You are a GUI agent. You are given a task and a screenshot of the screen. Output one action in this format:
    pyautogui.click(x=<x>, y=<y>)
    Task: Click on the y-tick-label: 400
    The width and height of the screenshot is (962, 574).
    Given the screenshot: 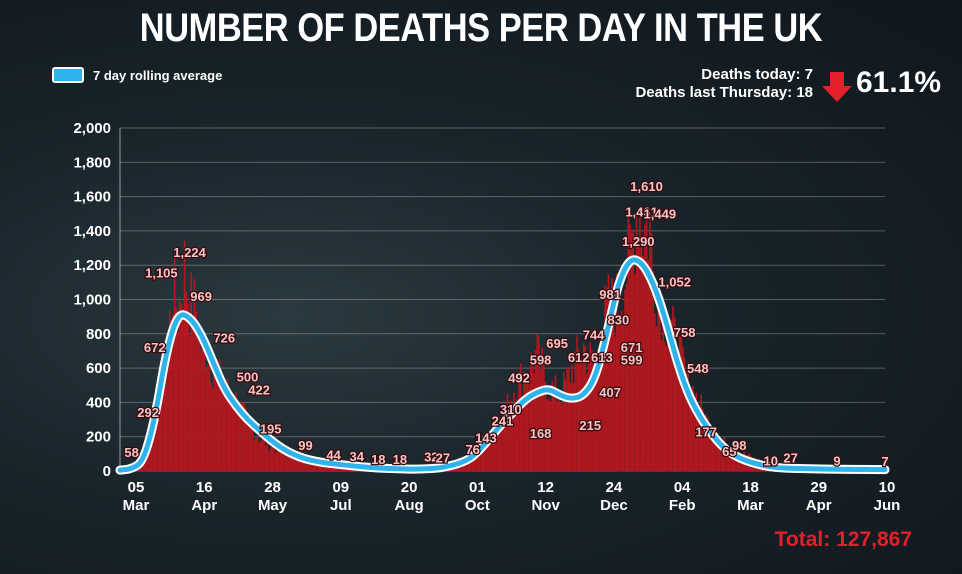 What is the action you would take?
    pyautogui.click(x=98, y=402)
    